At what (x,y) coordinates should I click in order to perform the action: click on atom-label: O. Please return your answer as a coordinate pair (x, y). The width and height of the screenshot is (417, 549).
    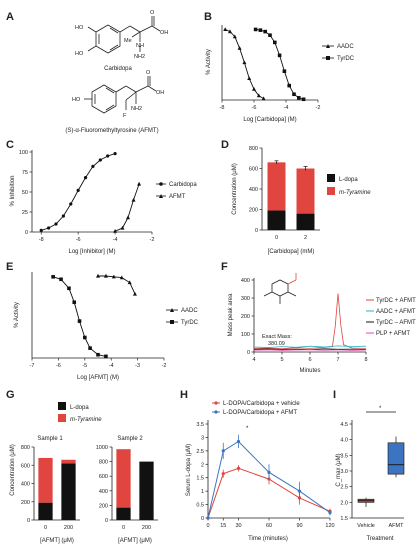
    Looking at the image, I should click on (148, 73).